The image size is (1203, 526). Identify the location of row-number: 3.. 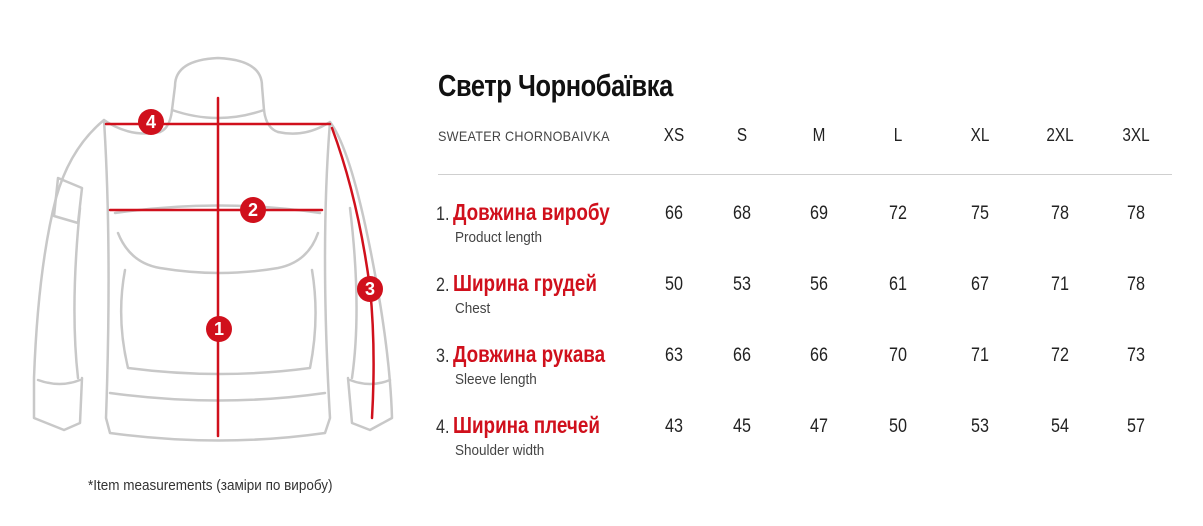
(443, 356).